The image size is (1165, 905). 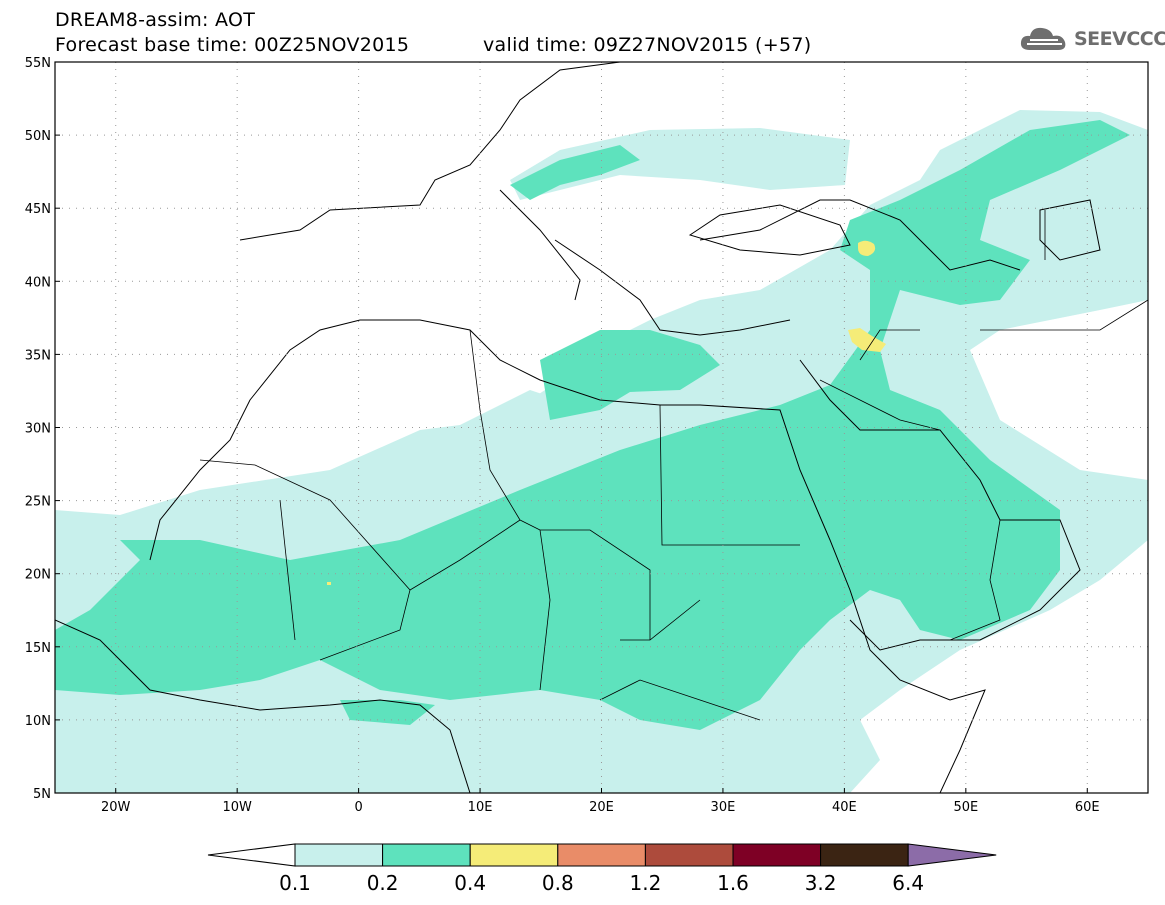 What do you see at coordinates (844, 807) in the screenshot?
I see `lon-tick-label: 40E` at bounding box center [844, 807].